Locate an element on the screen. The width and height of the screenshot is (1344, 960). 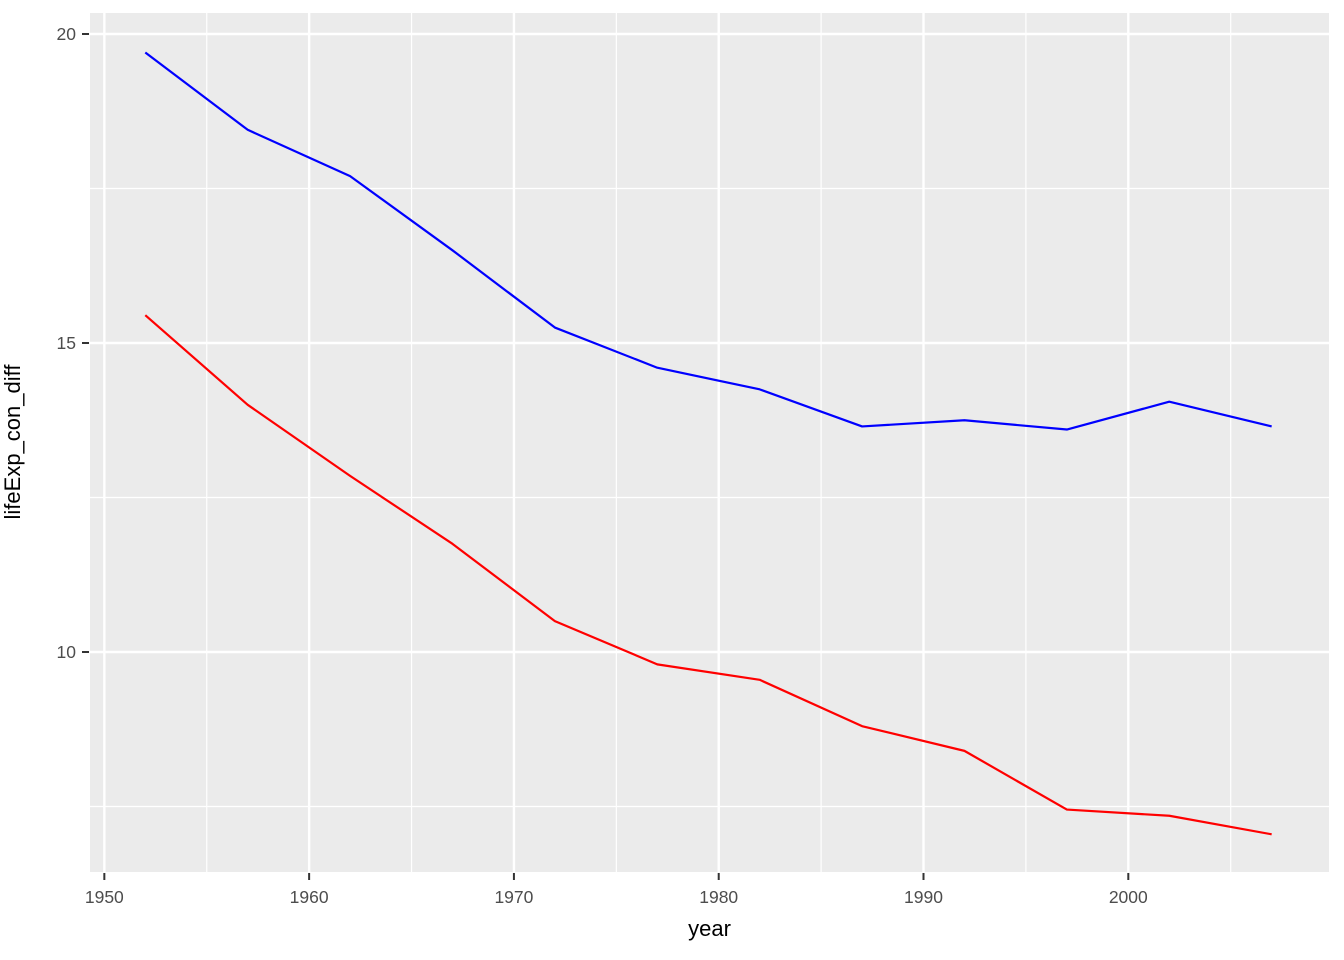
x-axis-title: year is located at coordinates (709, 928).